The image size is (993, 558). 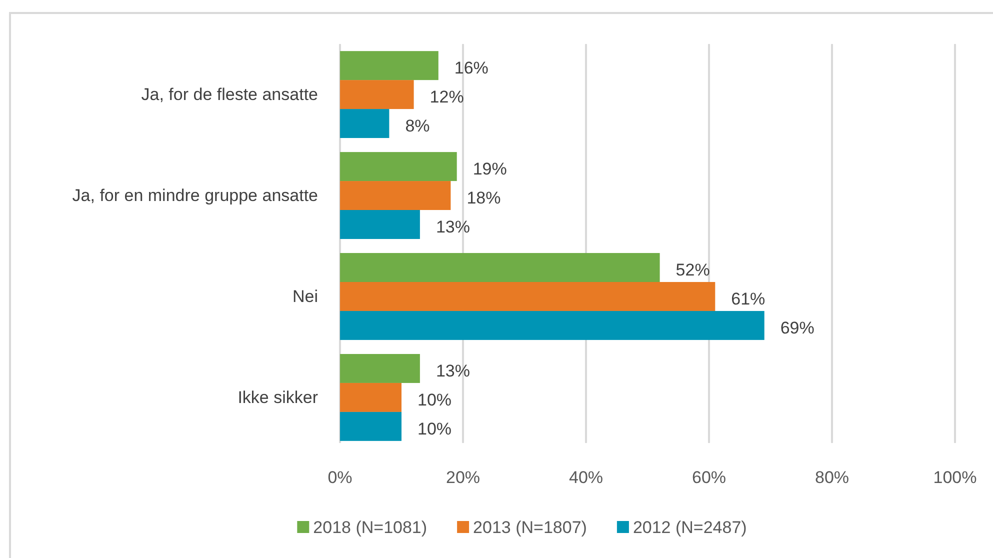 What do you see at coordinates (709, 477) in the screenshot?
I see `x-tick-label: 60%` at bounding box center [709, 477].